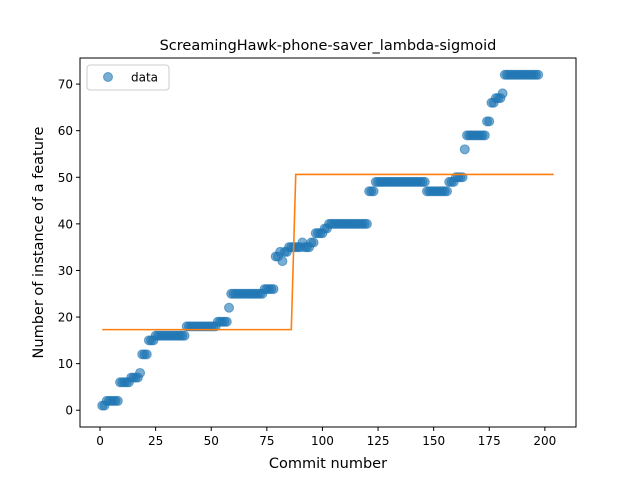 Image resolution: width=640 pixels, height=480 pixels. I want to click on x-tick-label: 50, so click(211, 441).